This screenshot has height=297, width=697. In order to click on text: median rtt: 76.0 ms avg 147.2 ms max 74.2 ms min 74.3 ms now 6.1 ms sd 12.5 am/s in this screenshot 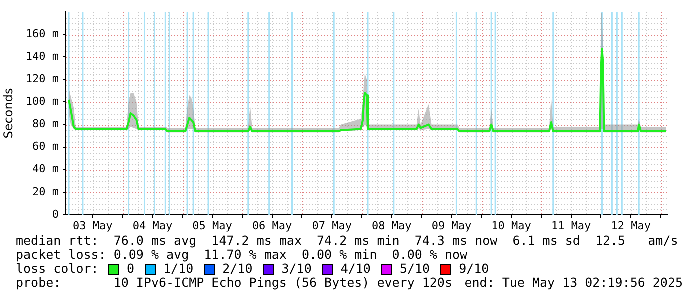, I will do `click(348, 240)`.